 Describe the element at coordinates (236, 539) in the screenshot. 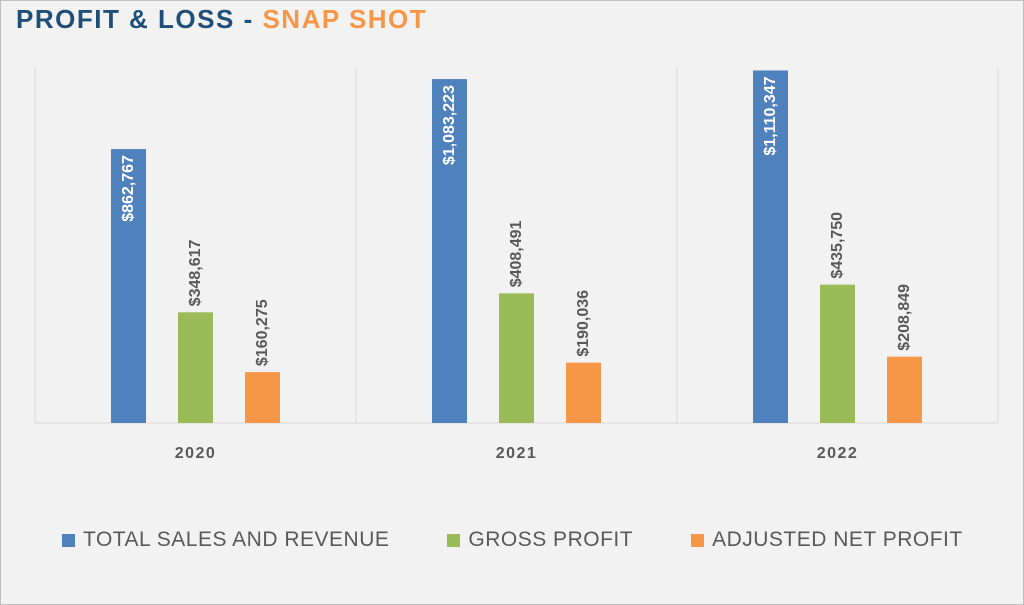

I see `legend-label: TOTAL SALES AND REVENUE` at that location.